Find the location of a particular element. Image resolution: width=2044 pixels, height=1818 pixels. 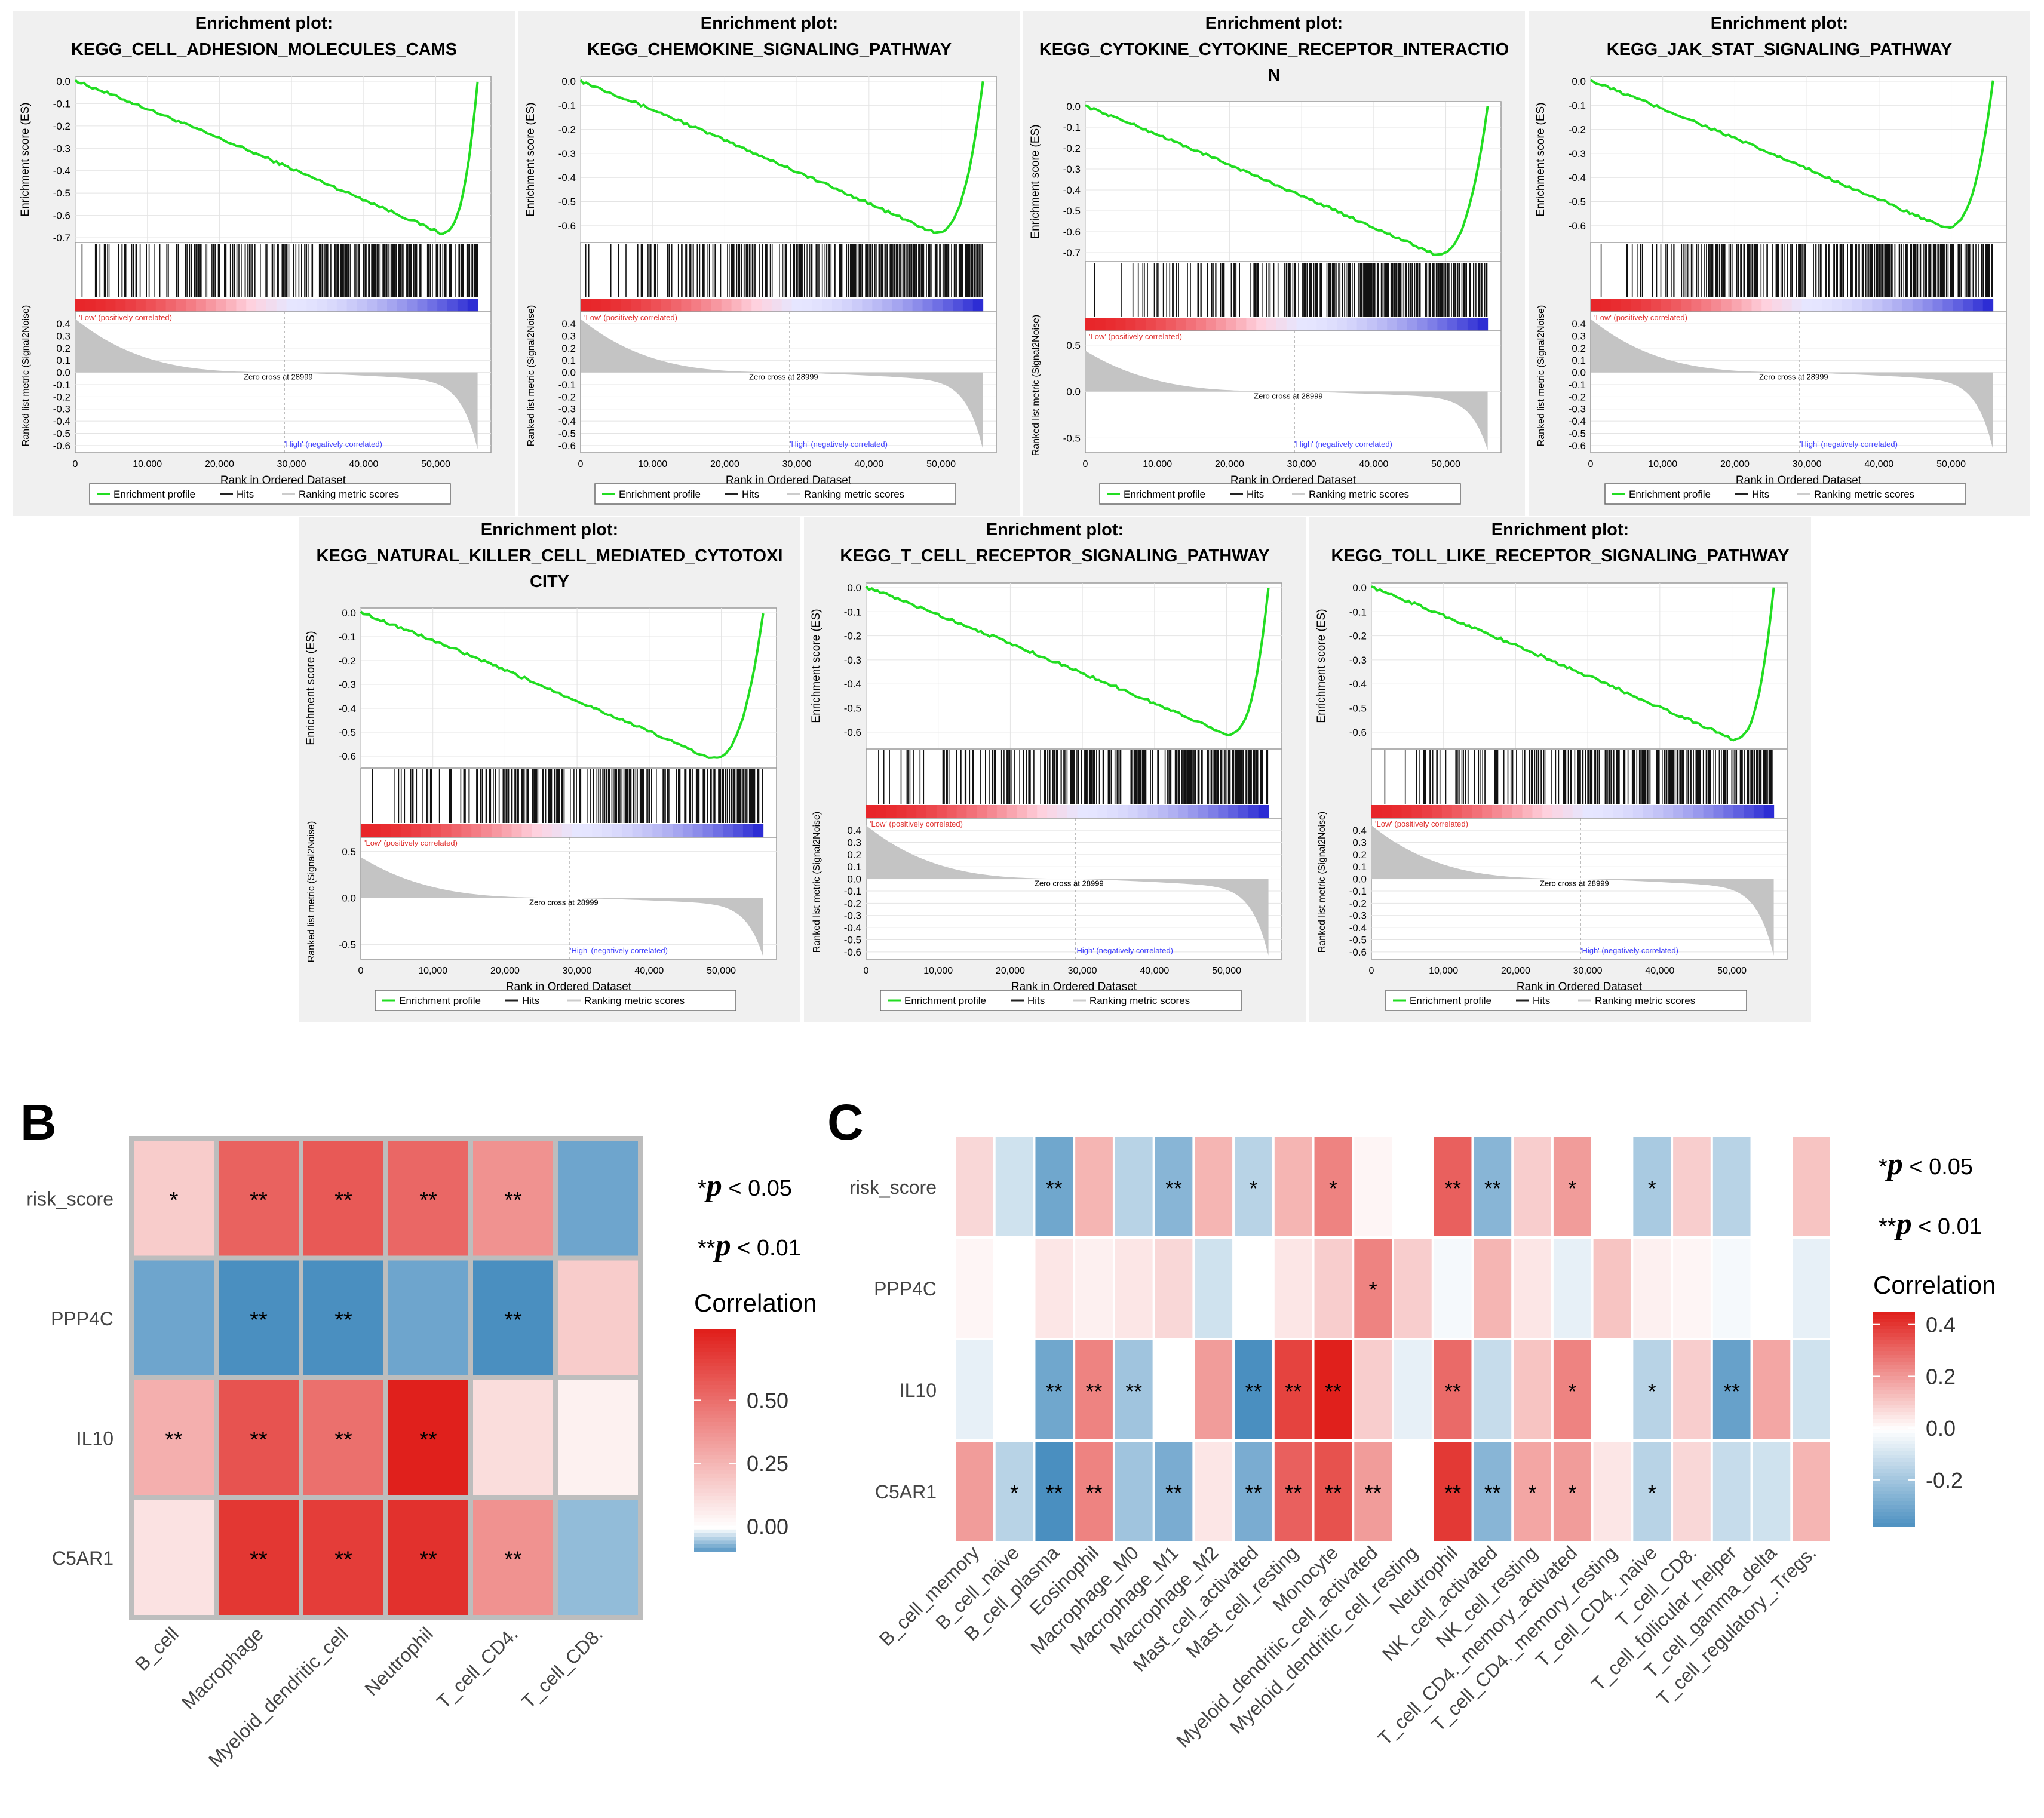

legend-profile: Enrichment profile is located at coordinates (1450, 1000).